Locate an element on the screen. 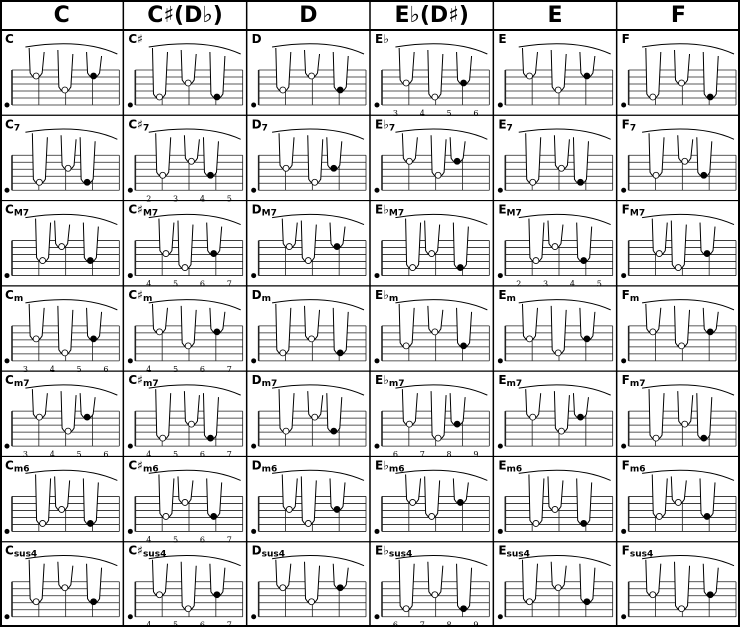 The height and width of the screenshot is (627, 740). chord-suffix: M7 is located at coordinates (637, 214).